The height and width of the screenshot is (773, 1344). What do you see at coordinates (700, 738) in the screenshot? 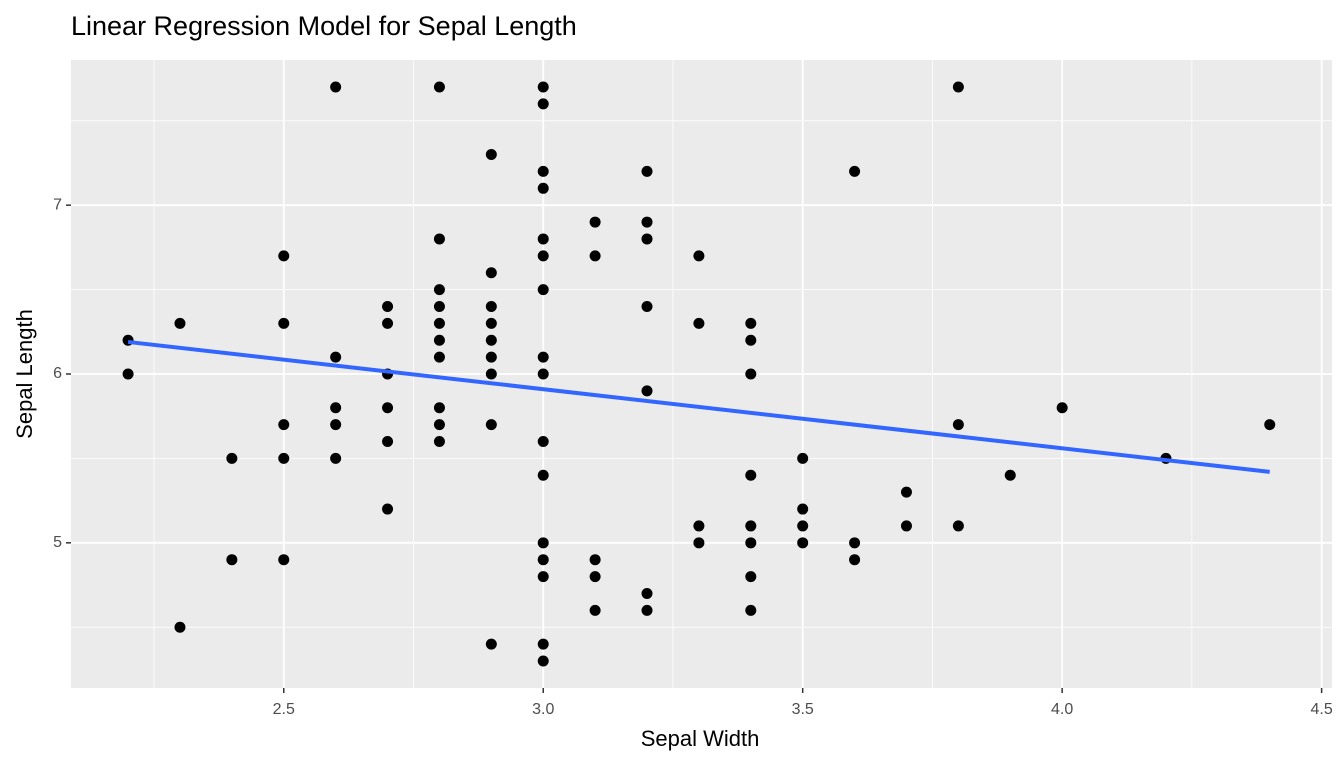
I see `x-axis-label: Sepal Width` at bounding box center [700, 738].